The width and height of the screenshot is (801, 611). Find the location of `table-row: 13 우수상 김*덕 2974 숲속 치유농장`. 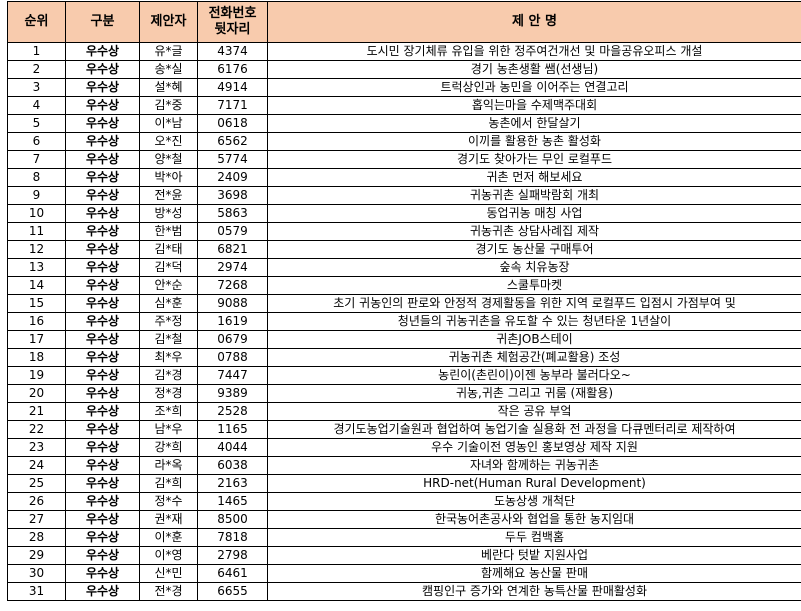

table-row: 13 우수상 김*덕 2974 숲속 치유농장 is located at coordinates (404, 267).